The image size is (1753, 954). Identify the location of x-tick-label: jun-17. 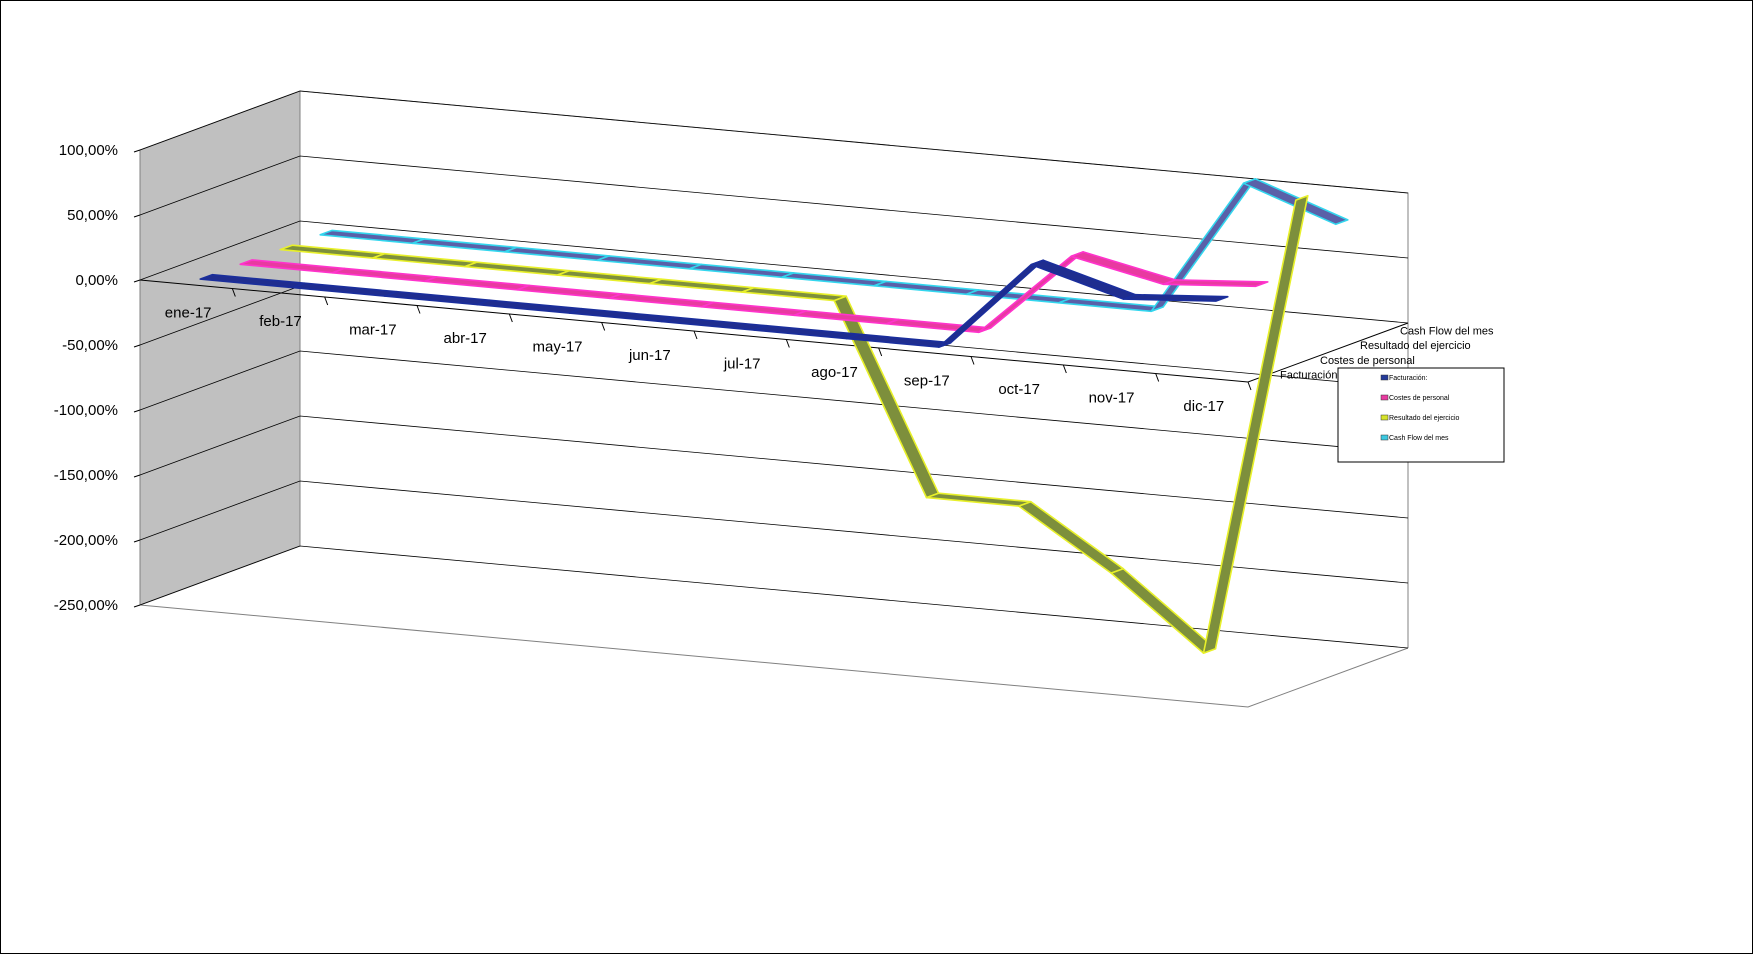
(649, 355).